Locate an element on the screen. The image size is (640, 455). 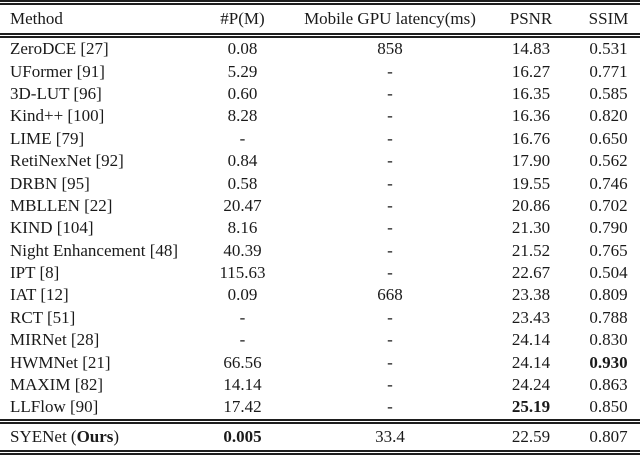
ssim-cell: 0.820 is located at coordinates (608, 116).